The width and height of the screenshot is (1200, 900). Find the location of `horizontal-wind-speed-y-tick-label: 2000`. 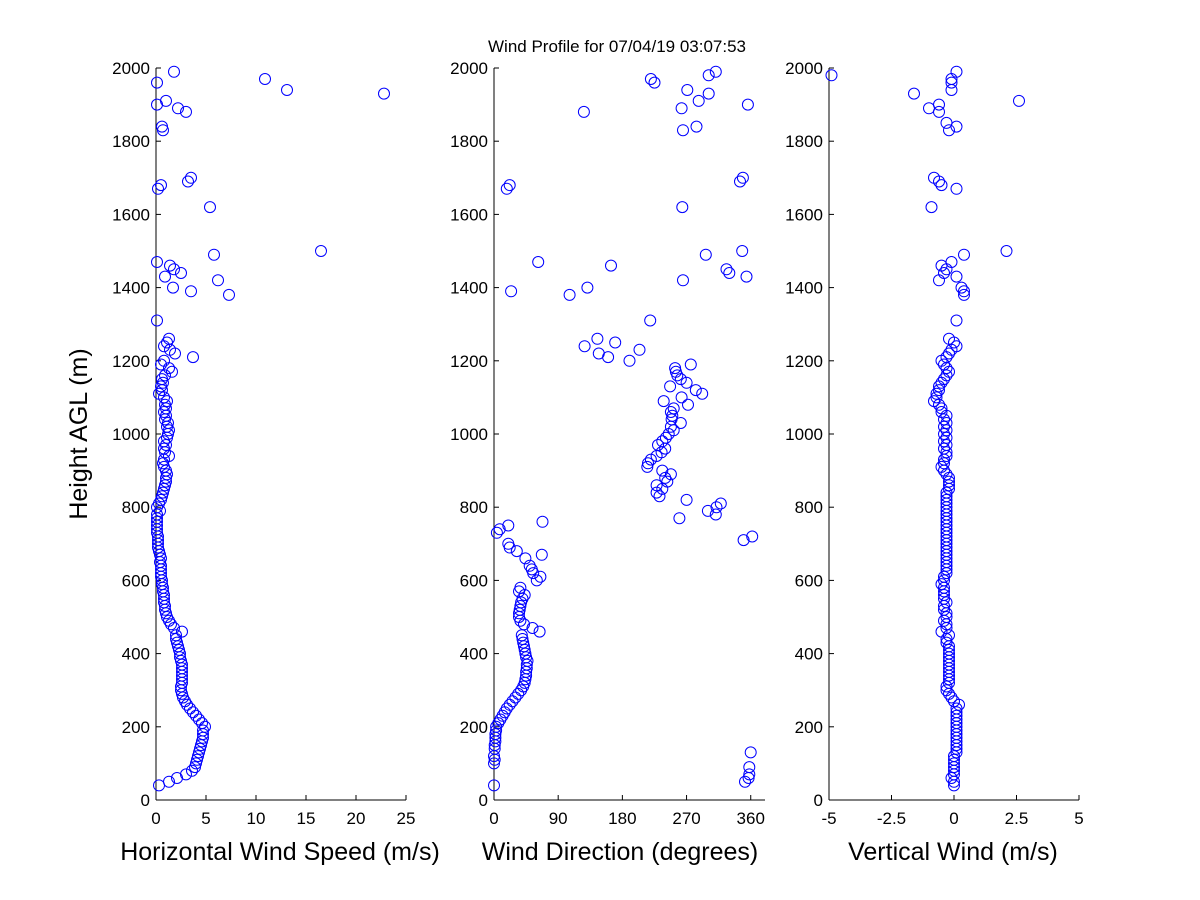

horizontal-wind-speed-y-tick-label: 2000 is located at coordinates (131, 68).